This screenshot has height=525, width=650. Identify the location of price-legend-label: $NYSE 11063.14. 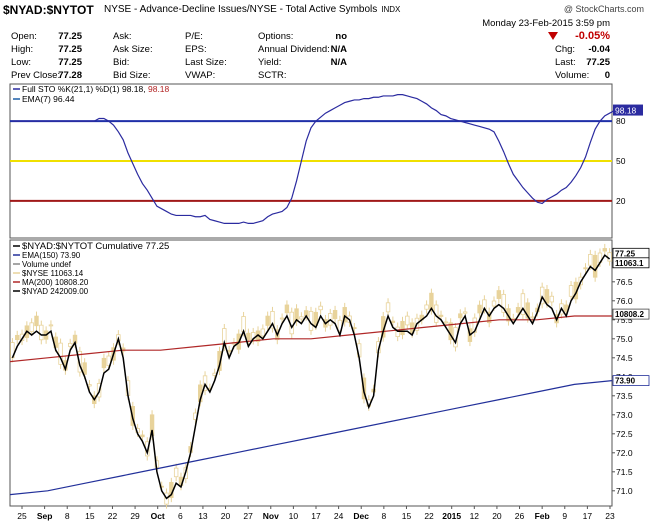
(53, 273).